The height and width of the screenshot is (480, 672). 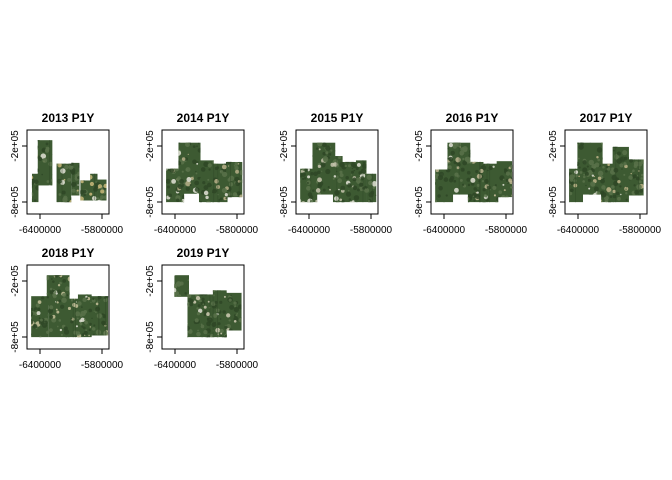 I want to click on panel-title: 2018 P1Y, so click(x=68, y=253).